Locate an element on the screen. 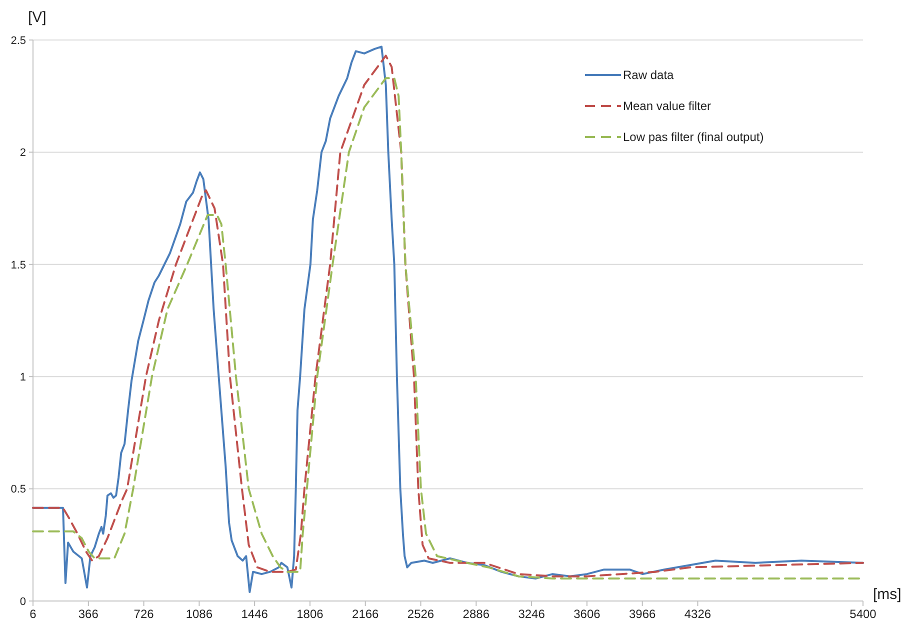 The image size is (923, 626). y-tick-label: 2 is located at coordinates (23, 153).